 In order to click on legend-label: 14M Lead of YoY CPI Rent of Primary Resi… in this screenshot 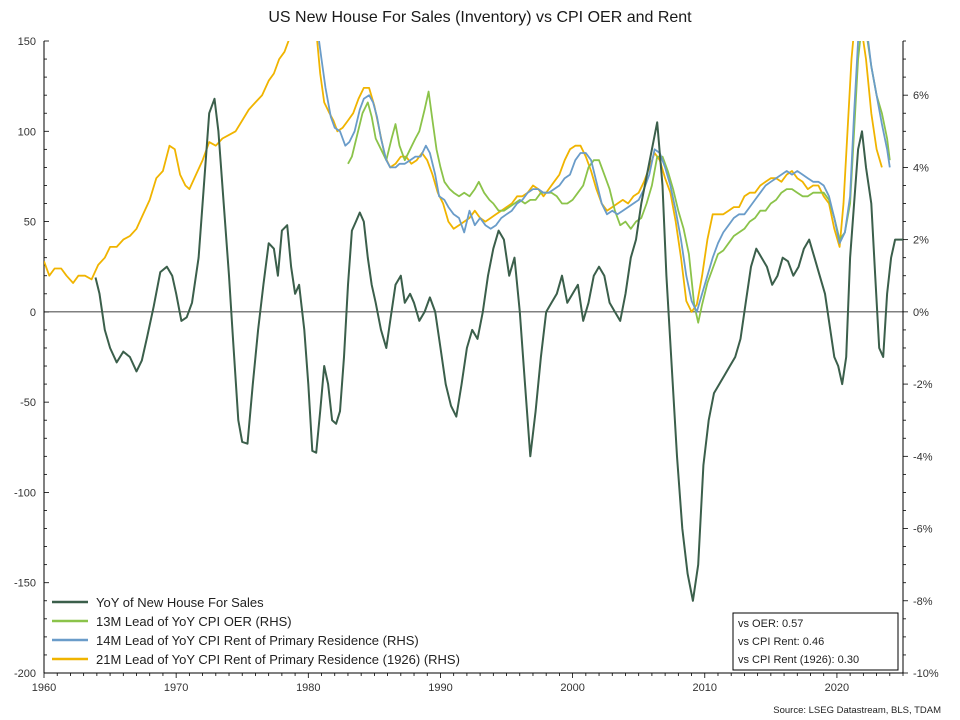, I will do `click(257, 640)`.